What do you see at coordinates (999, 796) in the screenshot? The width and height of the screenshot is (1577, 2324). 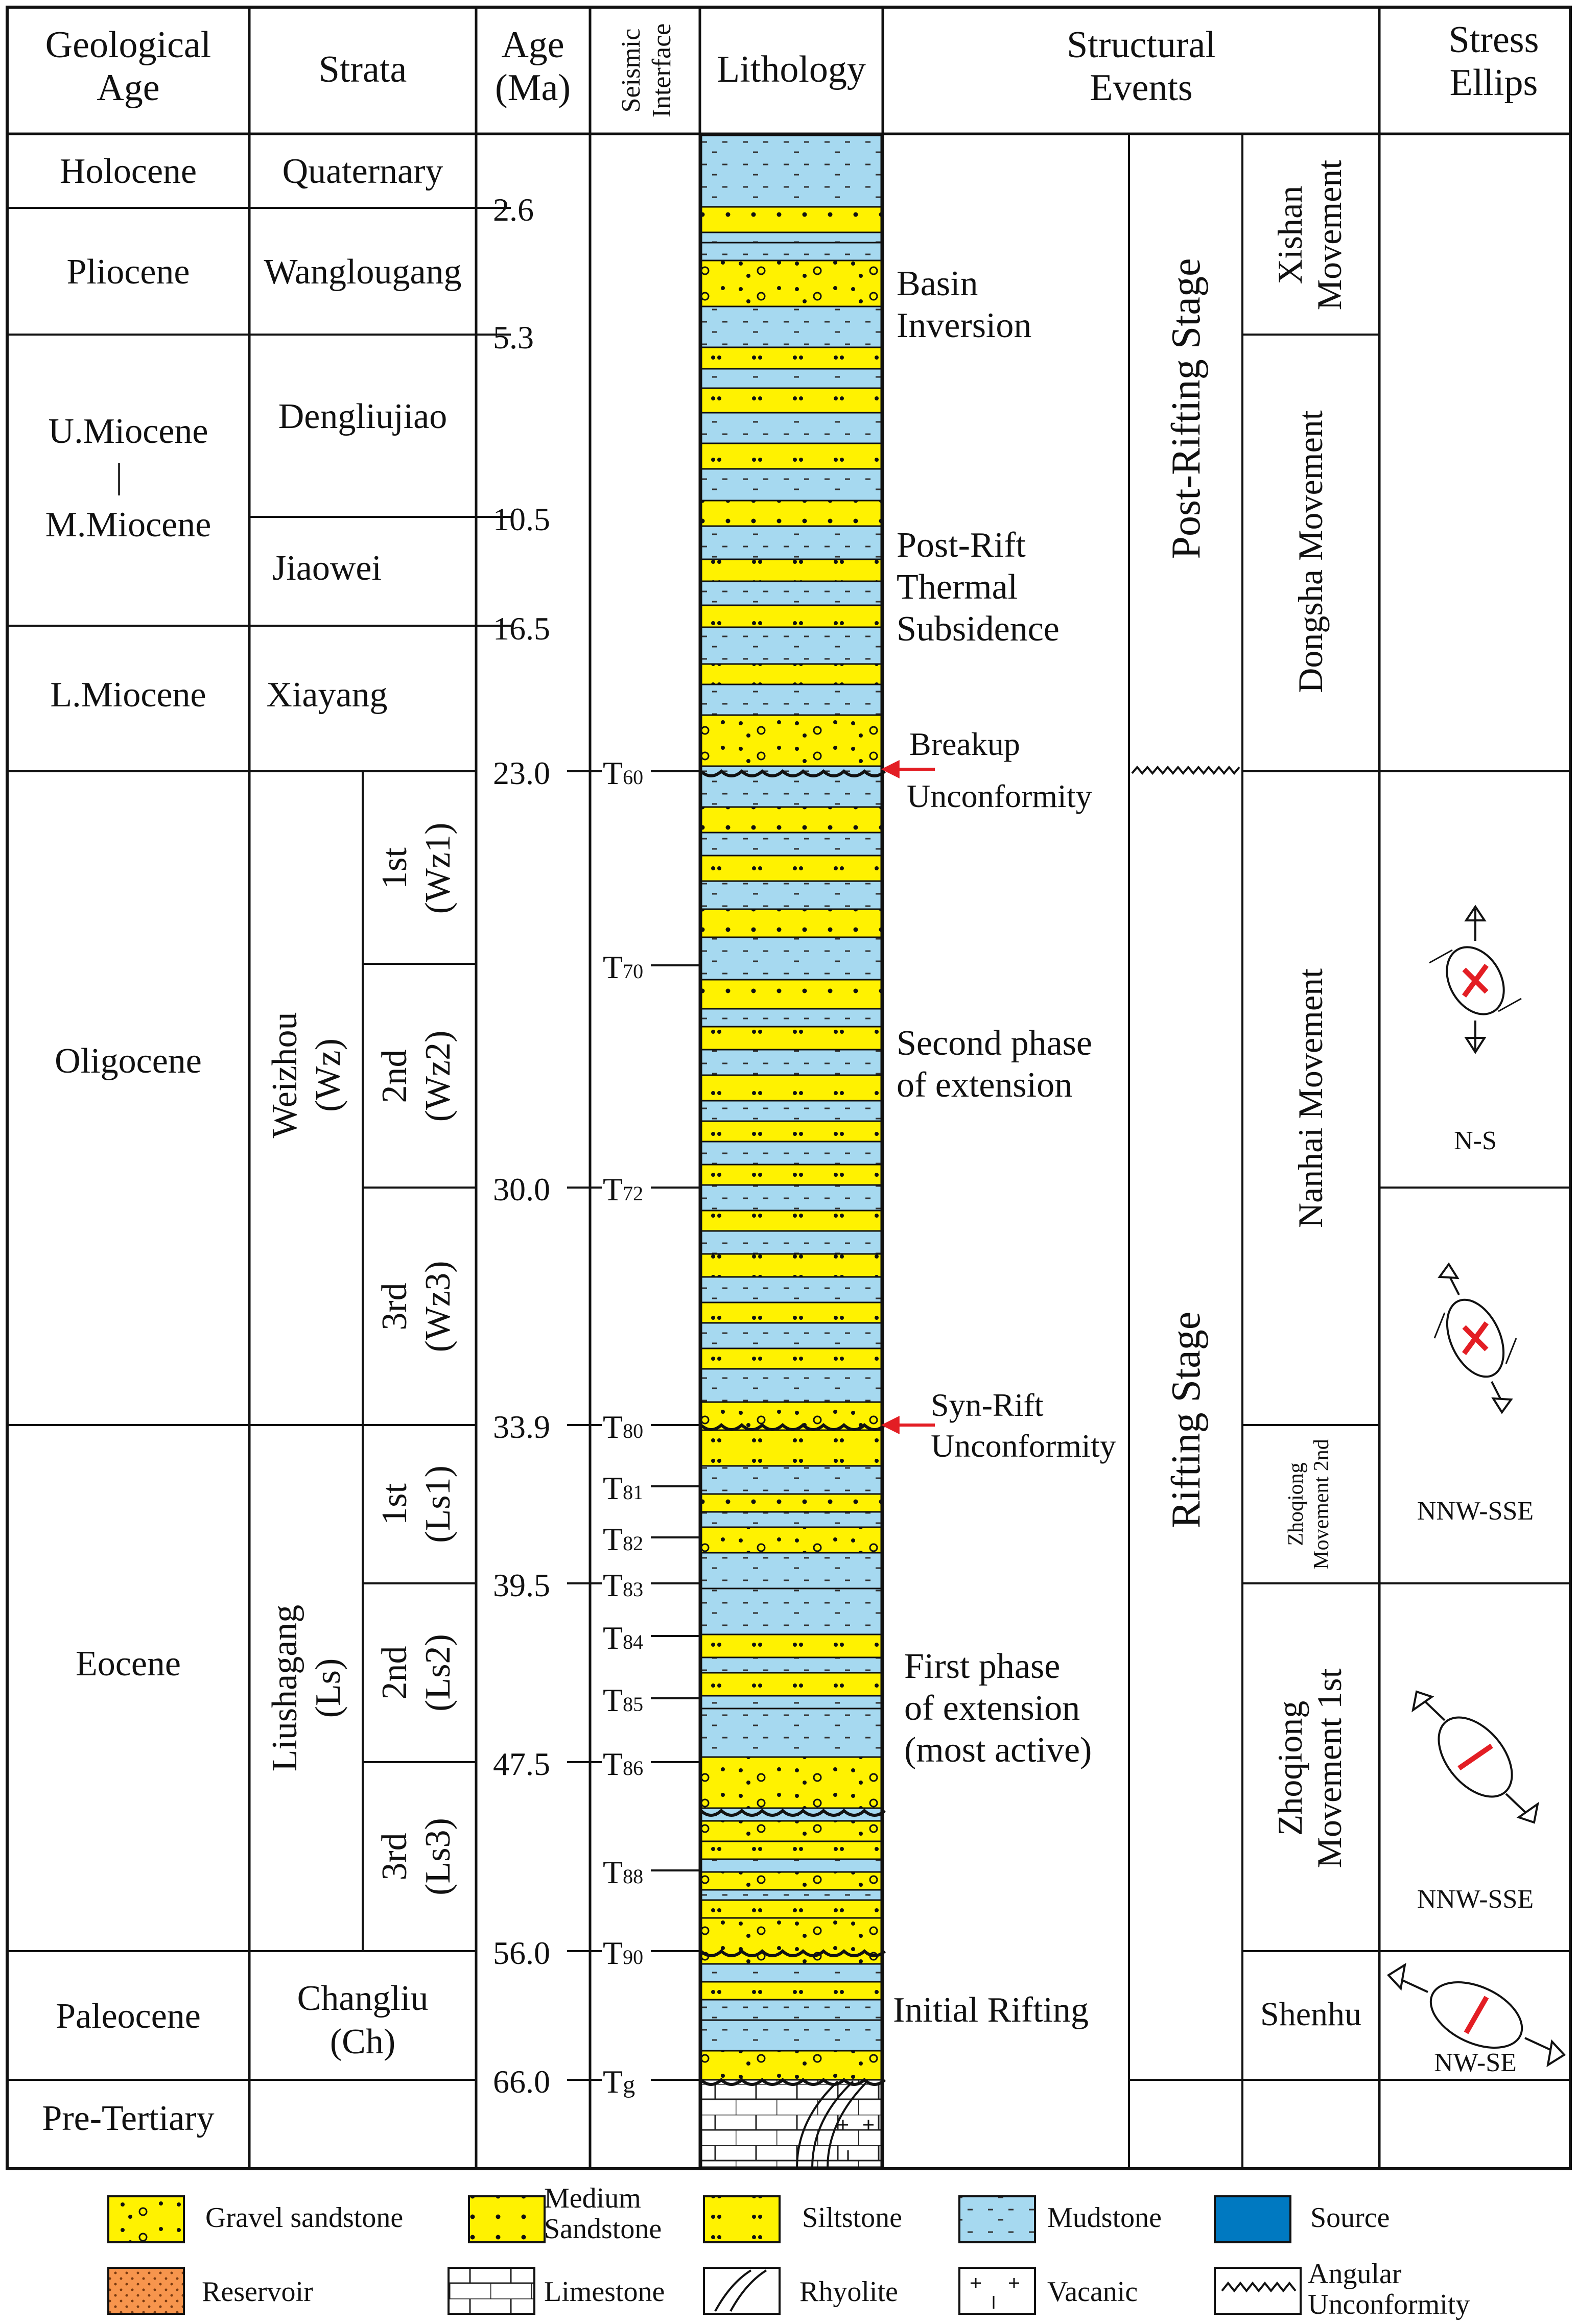 I see `event-breakup-line2: Unconformity` at bounding box center [999, 796].